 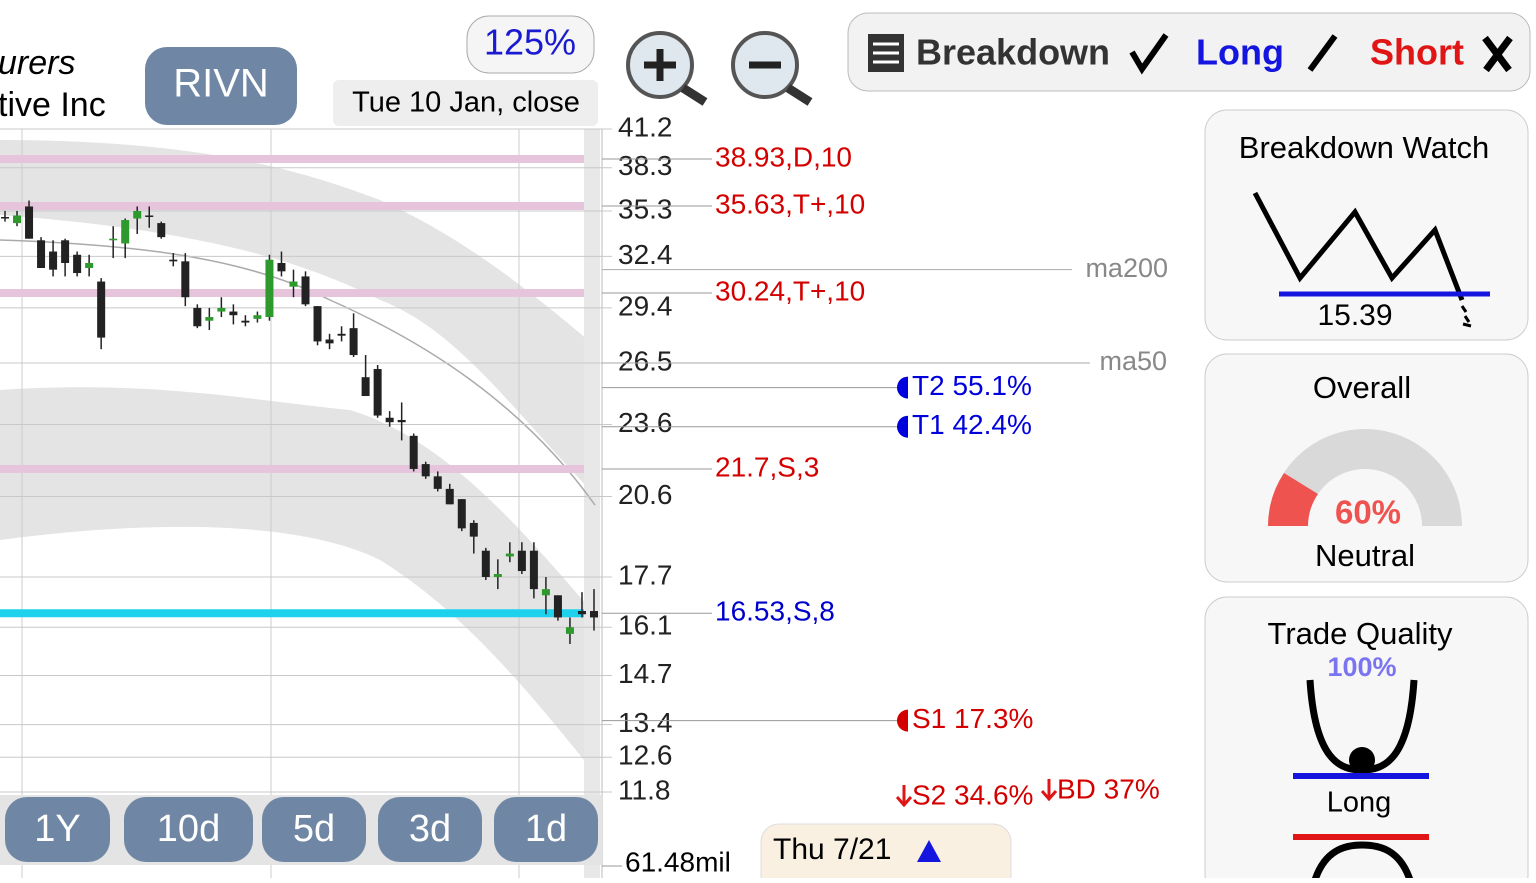 I want to click on button-label: 1d, so click(x=546, y=829).